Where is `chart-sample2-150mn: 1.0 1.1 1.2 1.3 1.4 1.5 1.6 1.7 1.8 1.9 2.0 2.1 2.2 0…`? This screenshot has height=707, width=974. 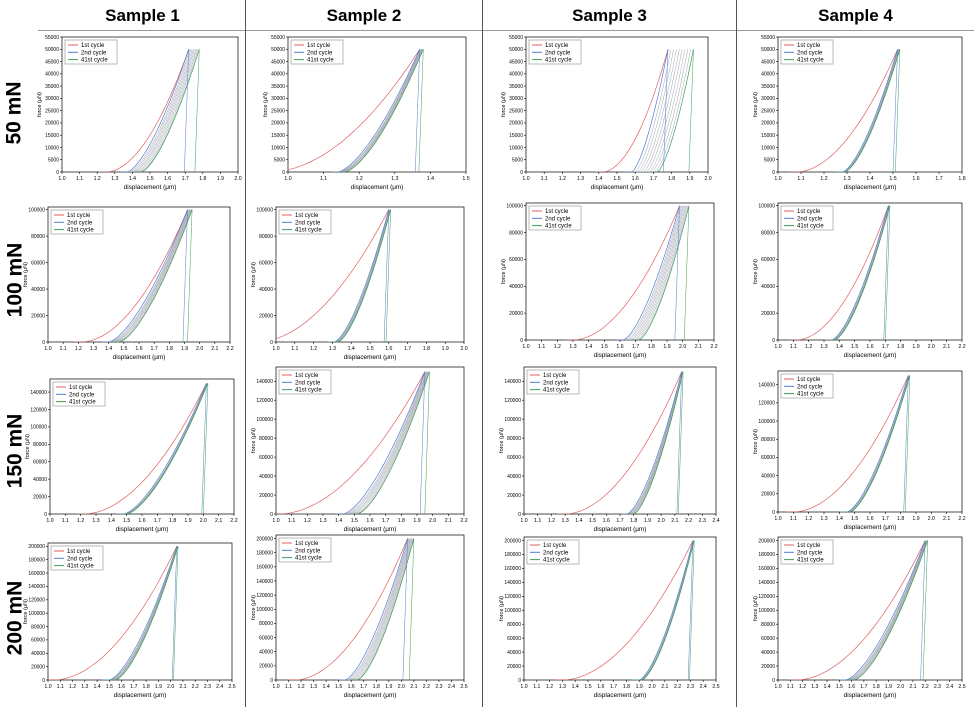 chart-sample2-150mn: 1.0 1.1 1.2 1.3 1.4 1.5 1.6 1.7 1.8 1.9 2.0 2.1 2.2 0… is located at coordinates (359, 450).